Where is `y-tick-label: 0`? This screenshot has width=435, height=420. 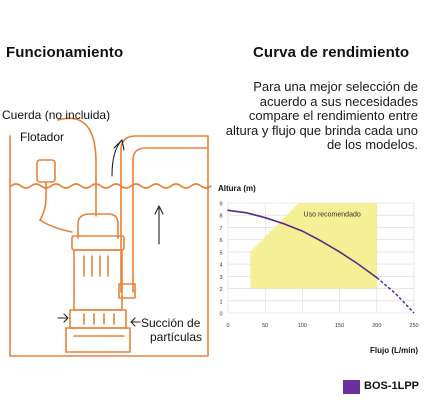
y-tick-label: 0 is located at coordinates (220, 315).